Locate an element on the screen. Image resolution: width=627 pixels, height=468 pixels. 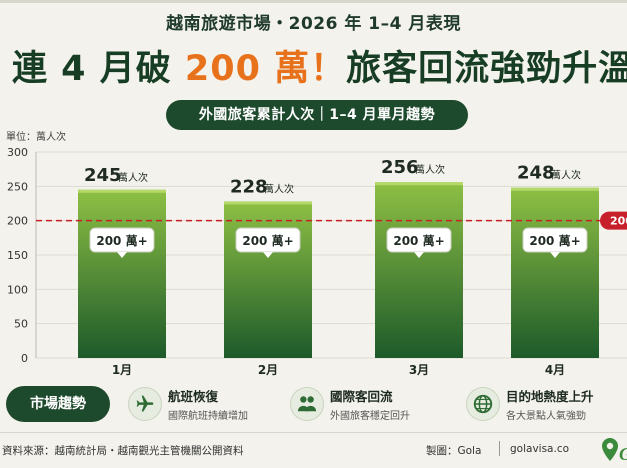
footer-site-link: golavisa.co is located at coordinates (540, 449).